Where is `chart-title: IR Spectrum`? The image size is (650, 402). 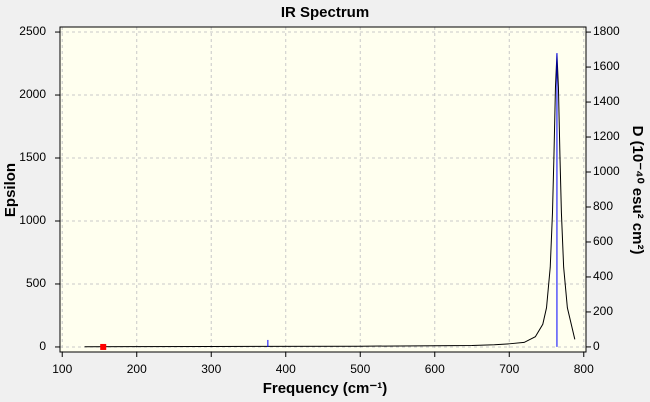
chart-title: IR Spectrum is located at coordinates (325, 12).